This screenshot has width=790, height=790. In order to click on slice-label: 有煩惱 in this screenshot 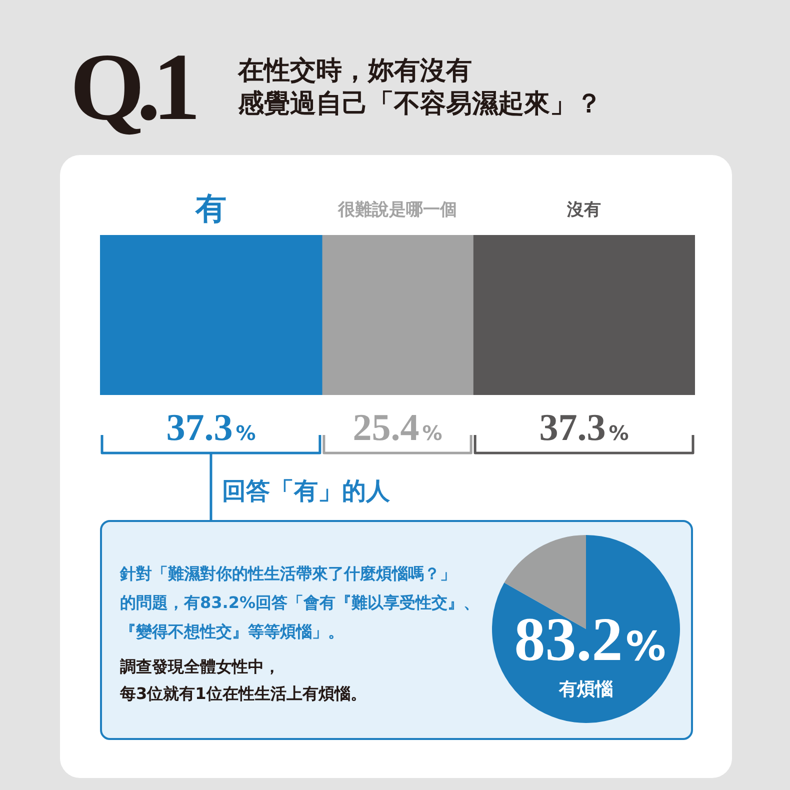, I will do `click(585, 689)`.